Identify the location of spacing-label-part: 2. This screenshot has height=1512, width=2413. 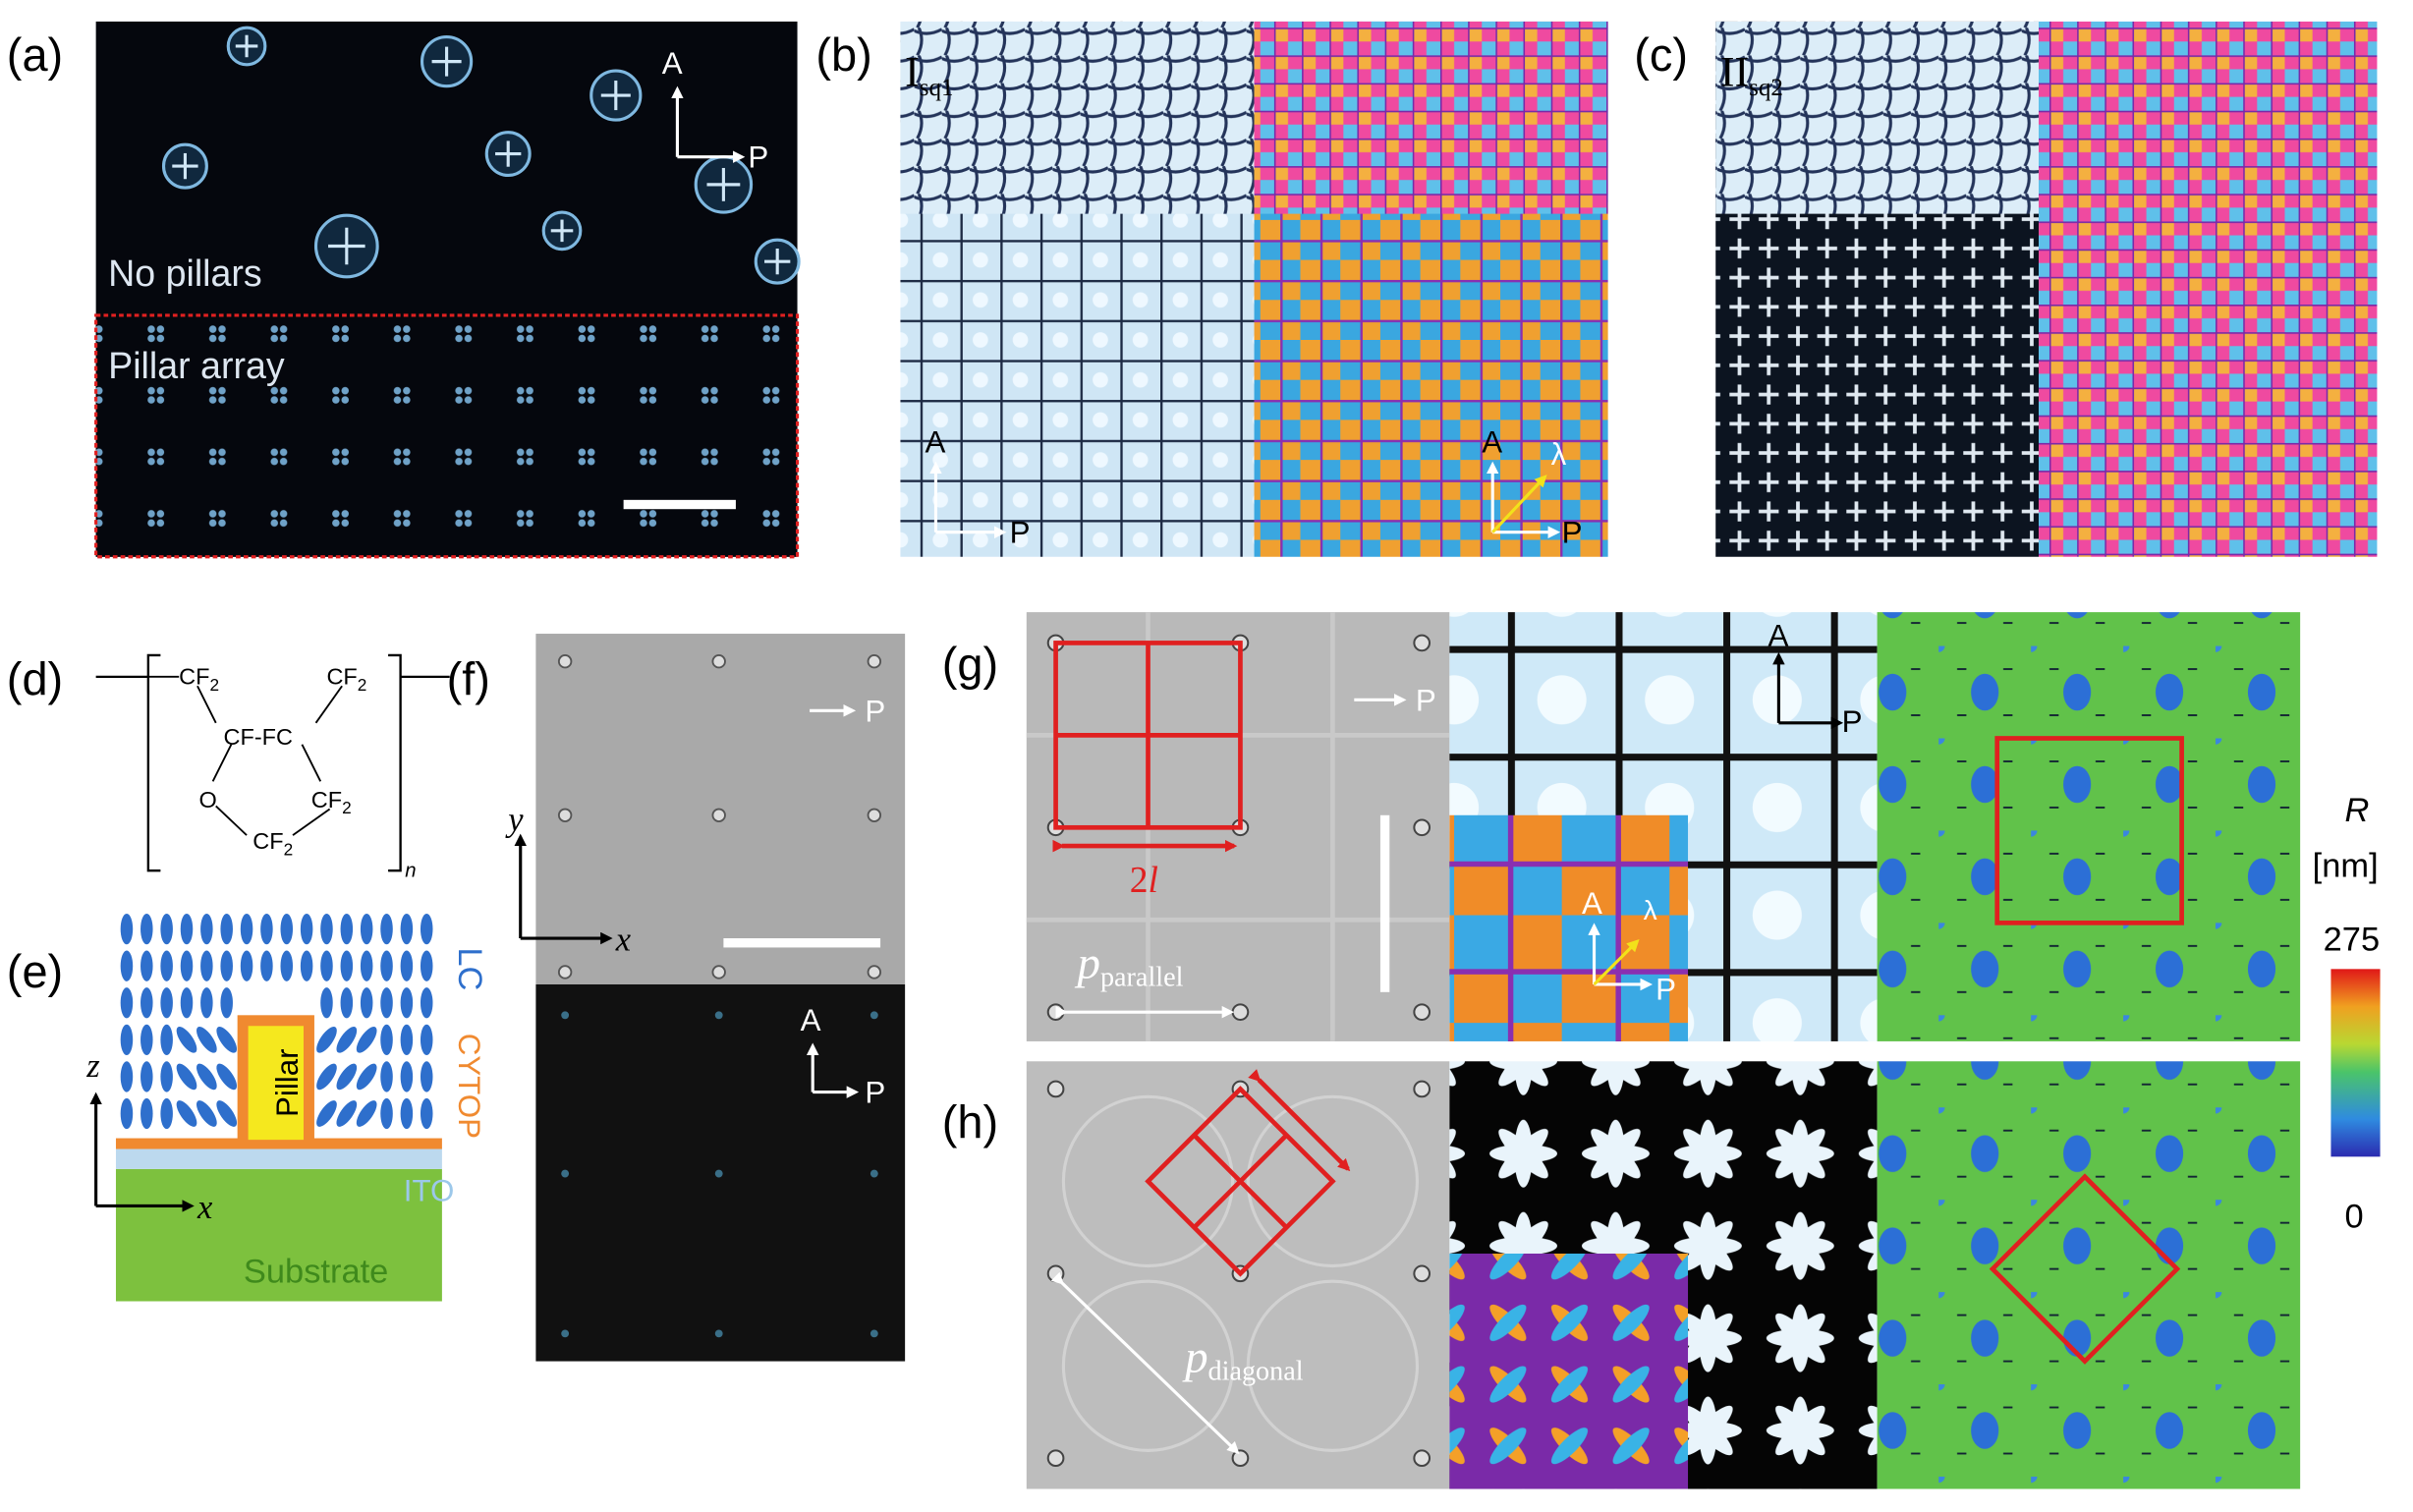
(1140, 881).